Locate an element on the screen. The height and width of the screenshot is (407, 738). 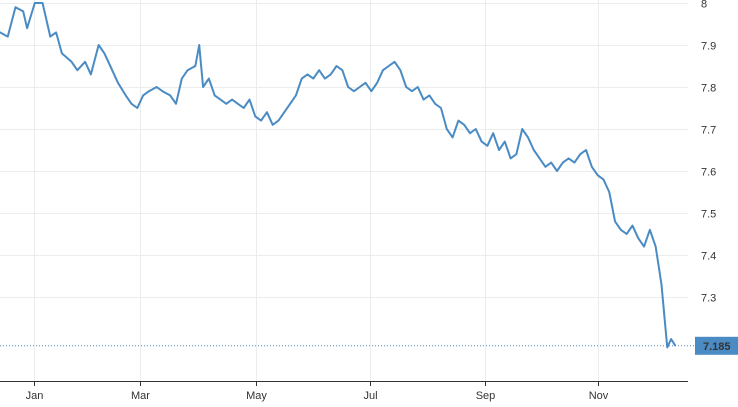
x-axis-ticks: Jan Mar May Jul Sep Nov is located at coordinates (317, 391).